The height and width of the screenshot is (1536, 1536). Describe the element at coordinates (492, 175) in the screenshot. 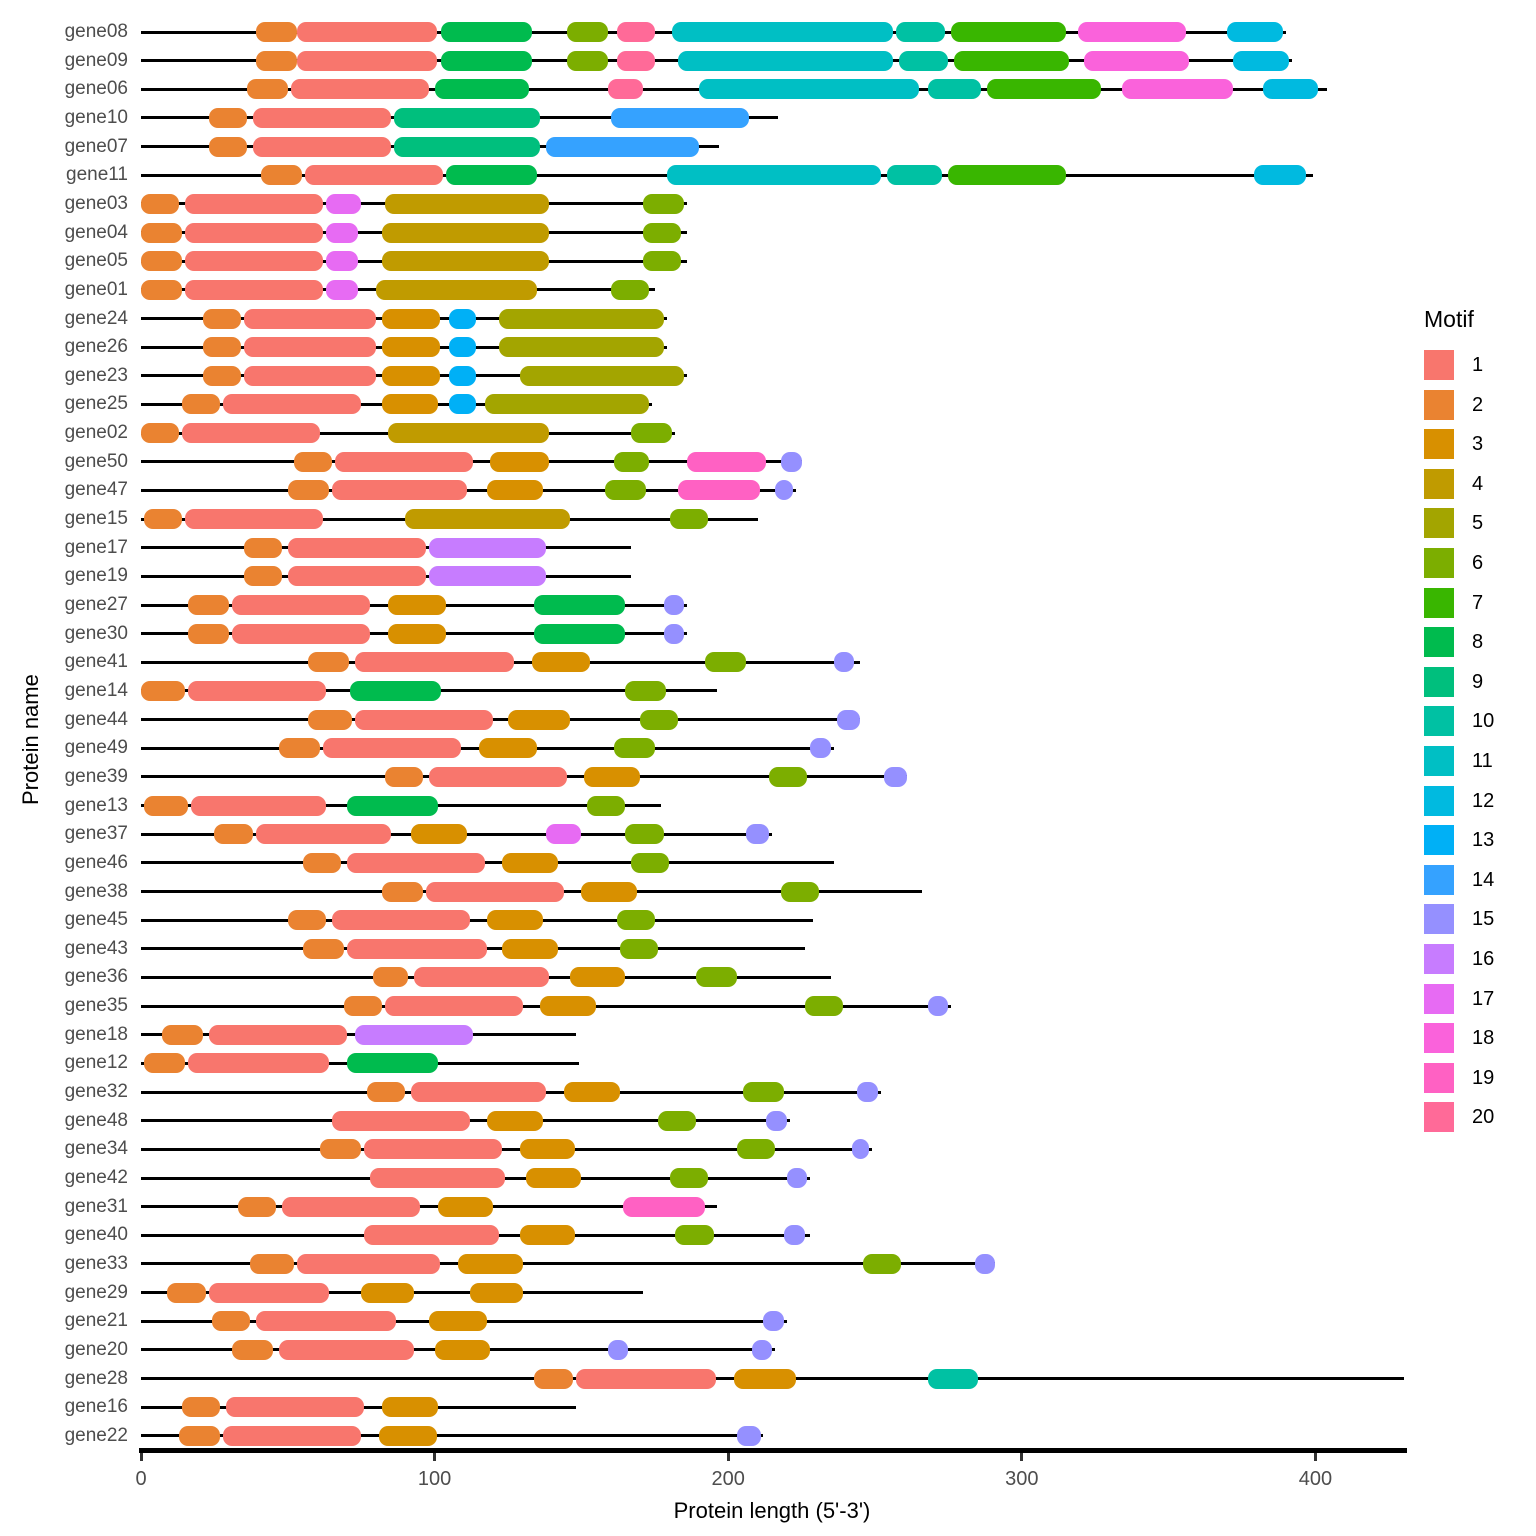

I see `motif-8-gene11` at that location.